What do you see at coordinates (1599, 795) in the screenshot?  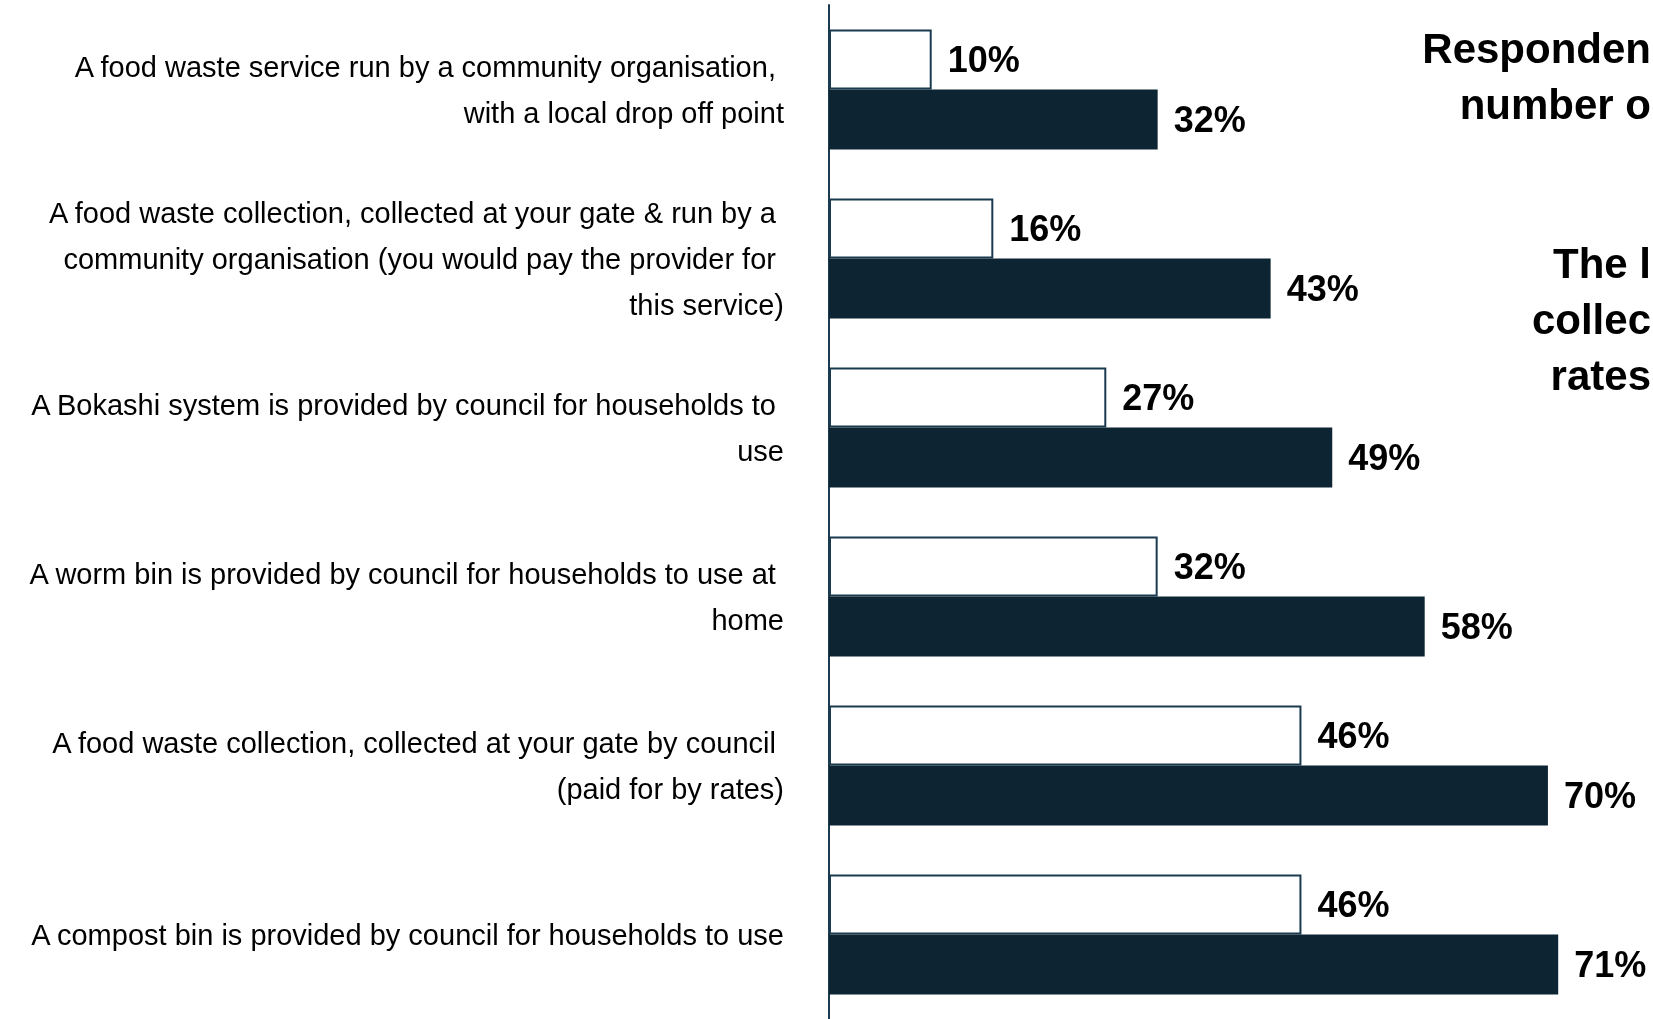 I see `data-label: 70%` at bounding box center [1599, 795].